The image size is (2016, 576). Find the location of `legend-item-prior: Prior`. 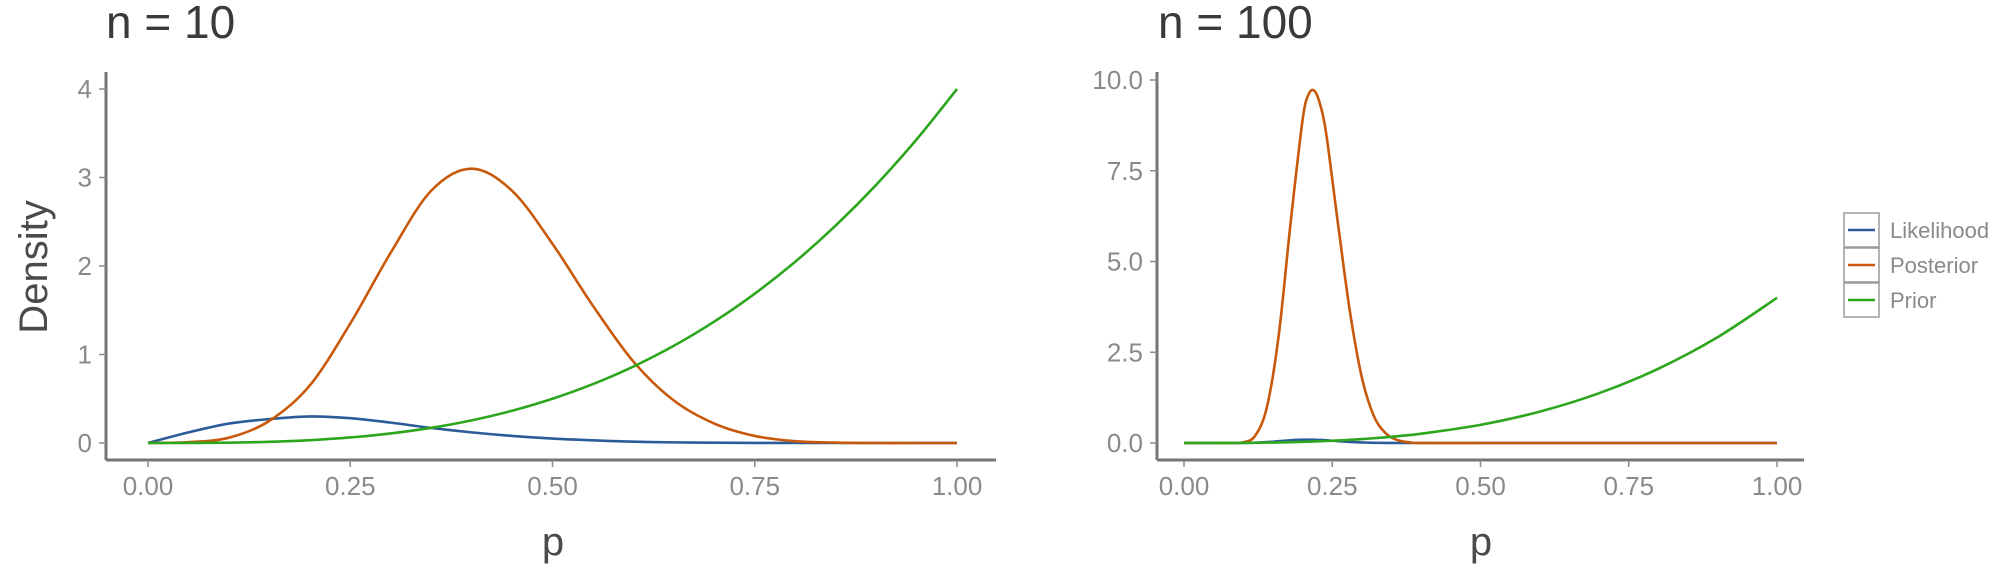

legend-item-prior: Prior is located at coordinates (1889, 300).